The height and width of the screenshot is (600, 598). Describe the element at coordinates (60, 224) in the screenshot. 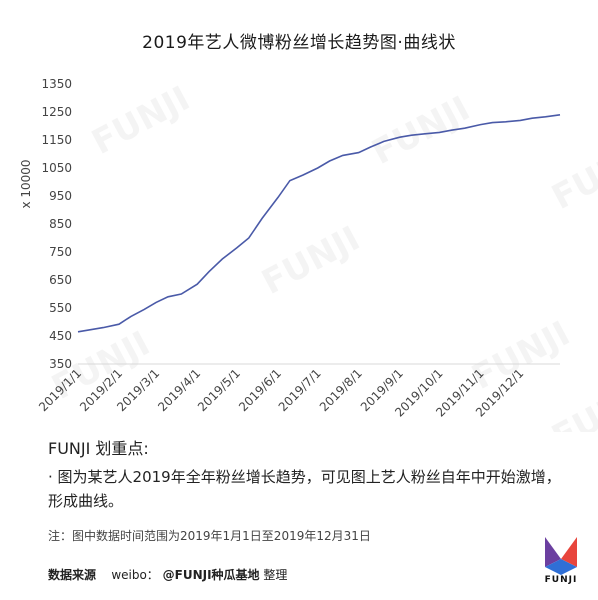

I see `y-tick-label: 850` at that location.